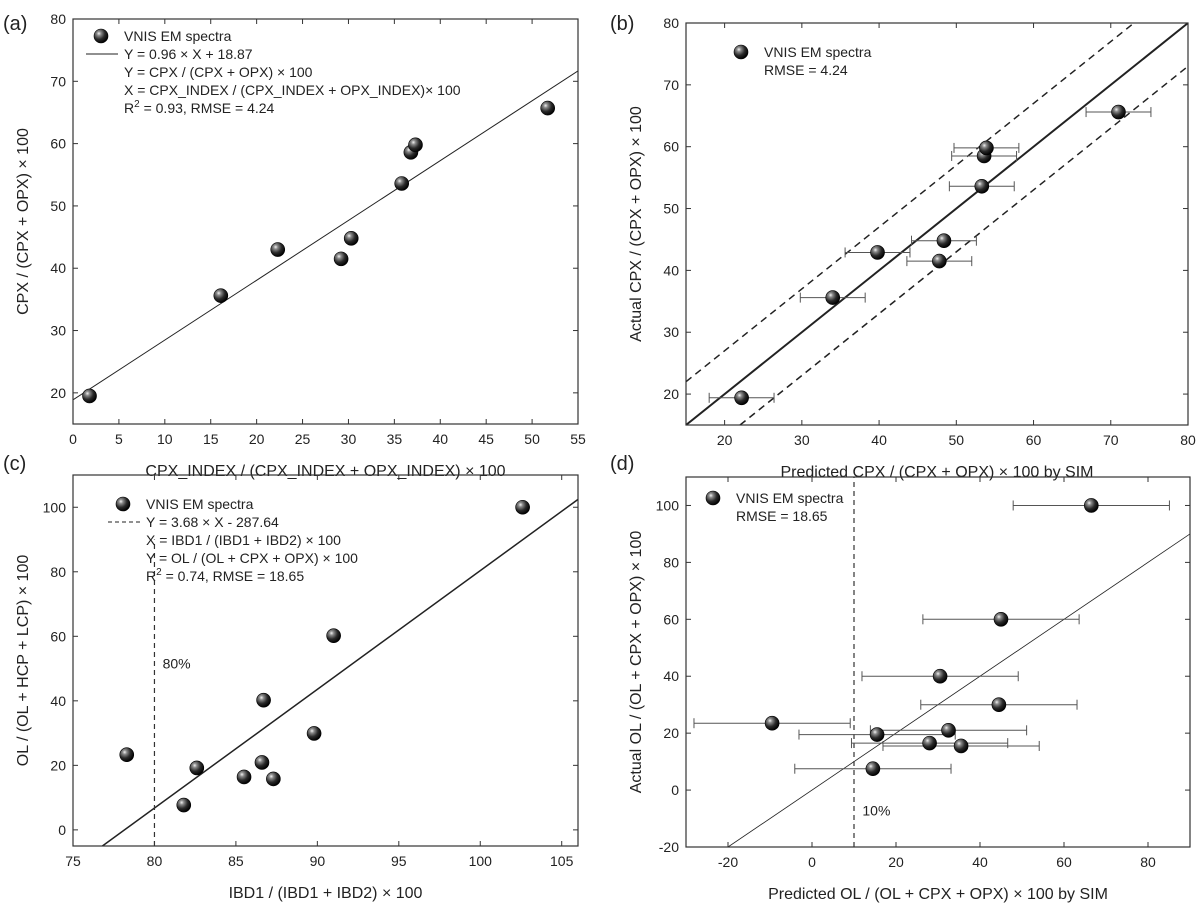 Image resolution: width=1200 pixels, height=914 pixels. I want to click on panel-c-x-tick-label: 80, so click(155, 861).